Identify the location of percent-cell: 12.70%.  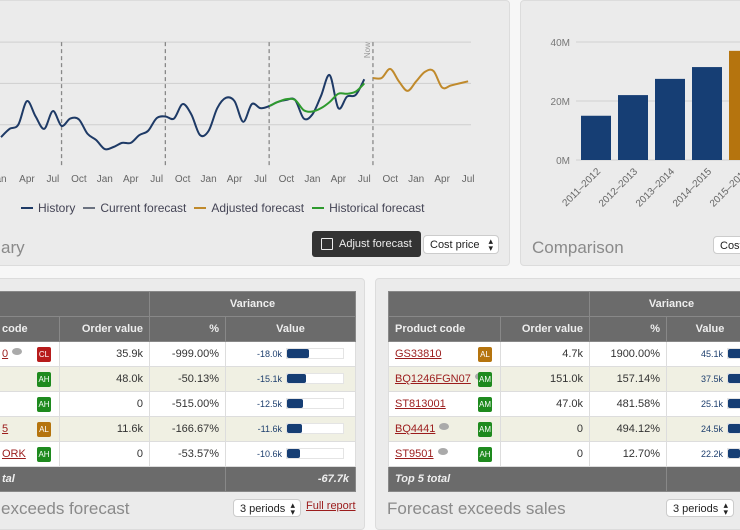
(628, 454).